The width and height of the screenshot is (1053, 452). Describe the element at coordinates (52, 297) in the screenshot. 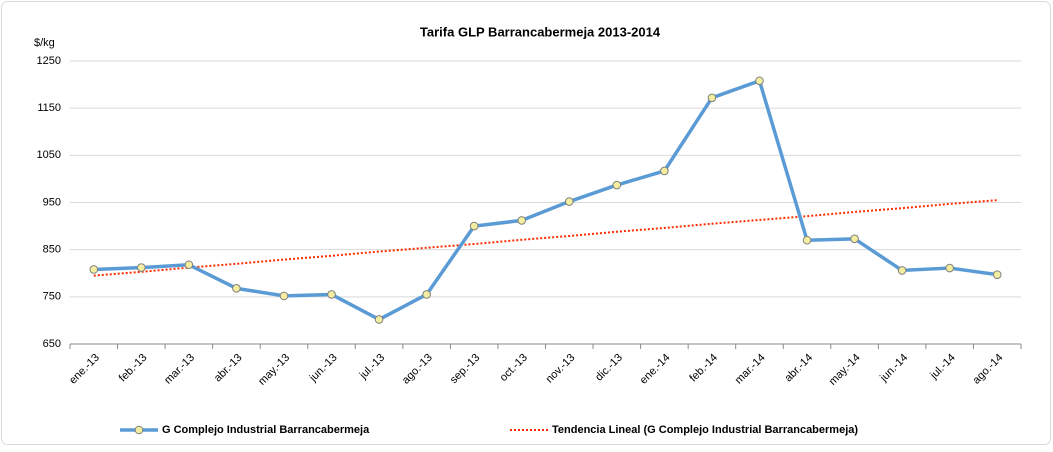

I see `y-tick-label: 750` at that location.